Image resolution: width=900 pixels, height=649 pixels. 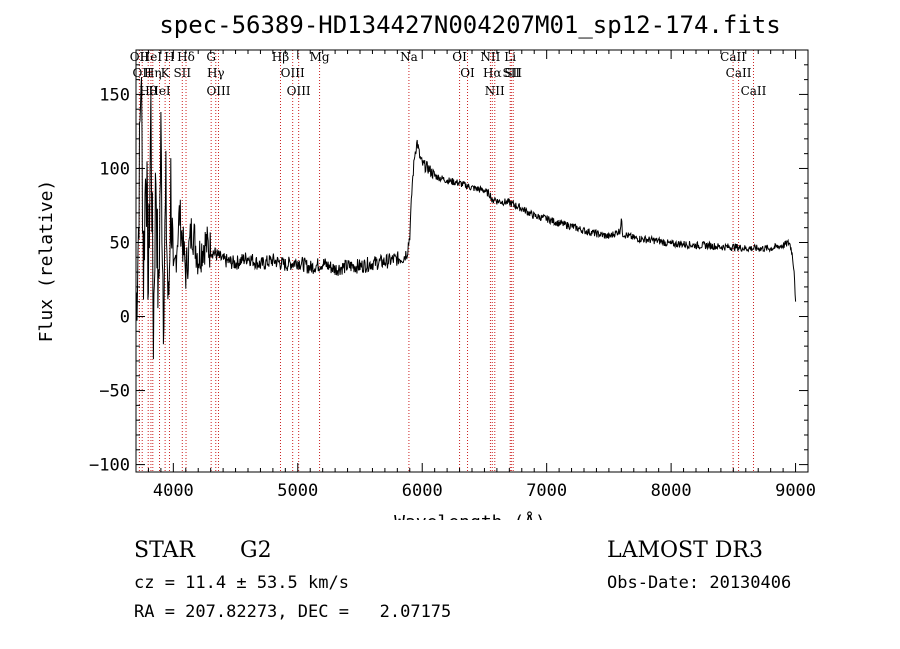 I want to click on cz-velocity: cz = 11.4 ± 53.5 km/s, so click(x=241, y=583).